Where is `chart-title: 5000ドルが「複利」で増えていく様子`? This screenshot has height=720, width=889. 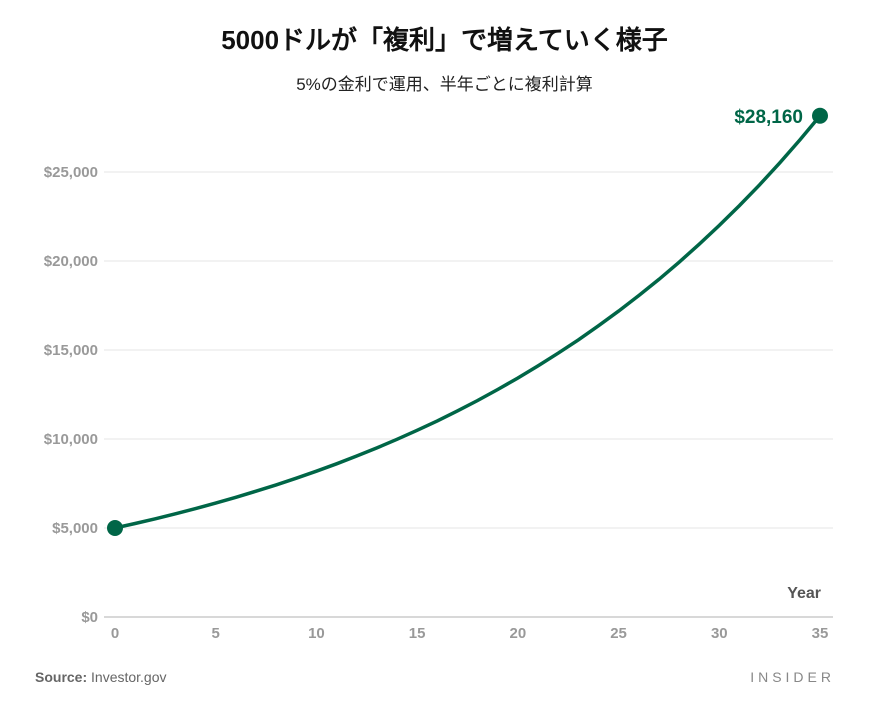 chart-title: 5000ドルが「複利」で増えていく様子 is located at coordinates (444, 40).